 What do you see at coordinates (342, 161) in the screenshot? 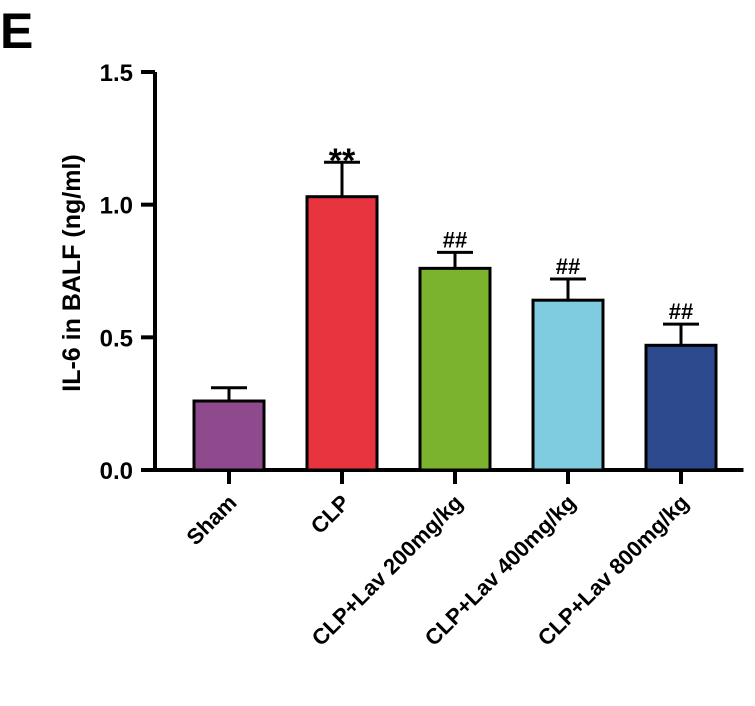
I see `significance-label: **` at bounding box center [342, 161].